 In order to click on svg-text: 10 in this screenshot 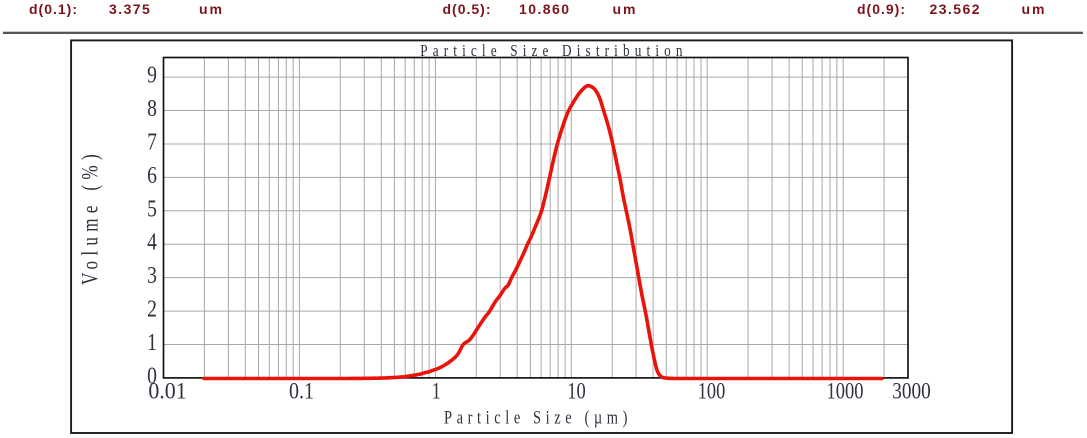, I will do `click(576, 391)`.